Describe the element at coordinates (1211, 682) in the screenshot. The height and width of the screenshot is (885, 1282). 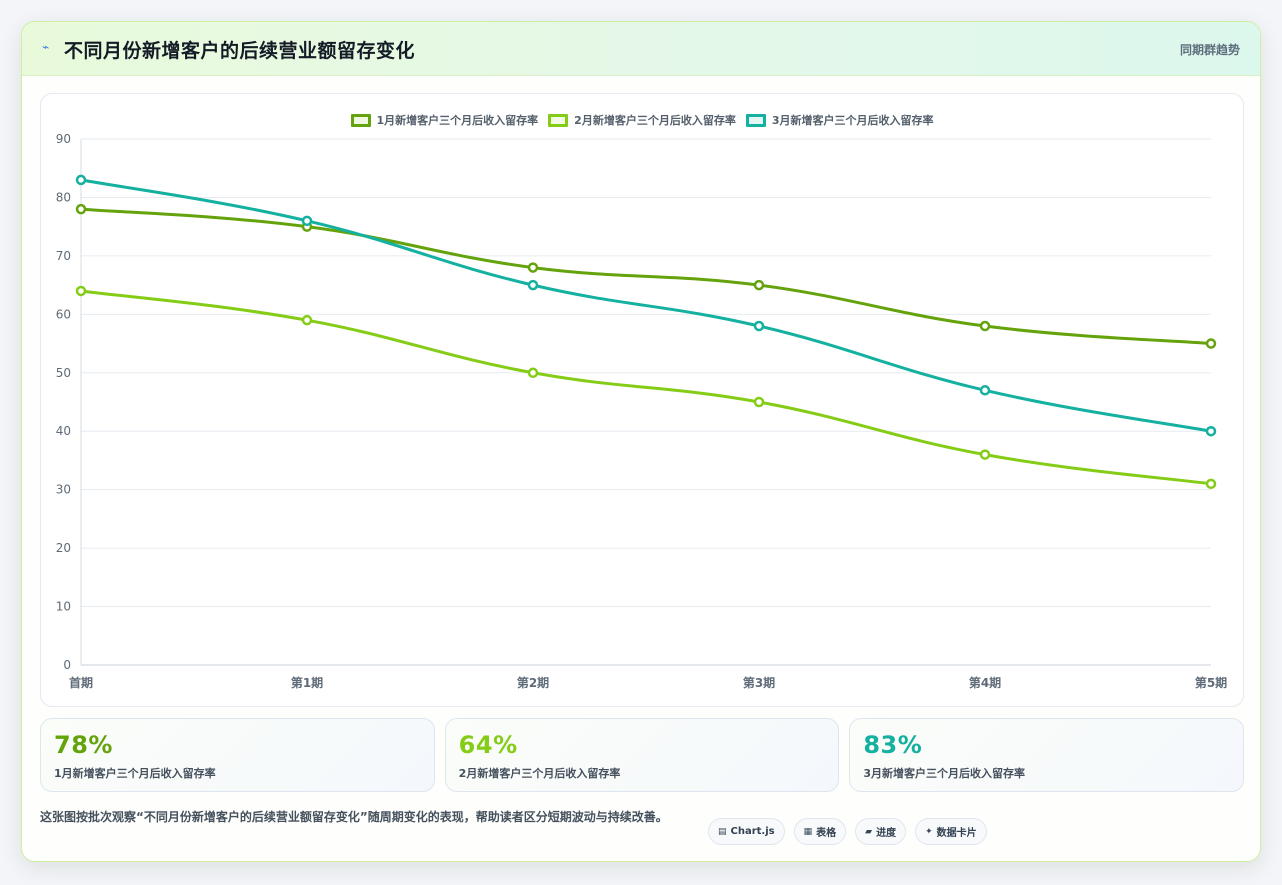
I see `x-tick-label: 第5期` at that location.